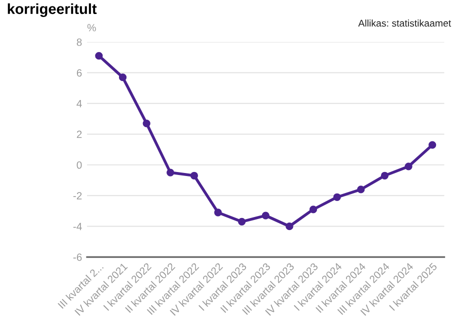  Describe the element at coordinates (52, 10) in the screenshot. I see `chart-title: korrigeeritult` at that location.